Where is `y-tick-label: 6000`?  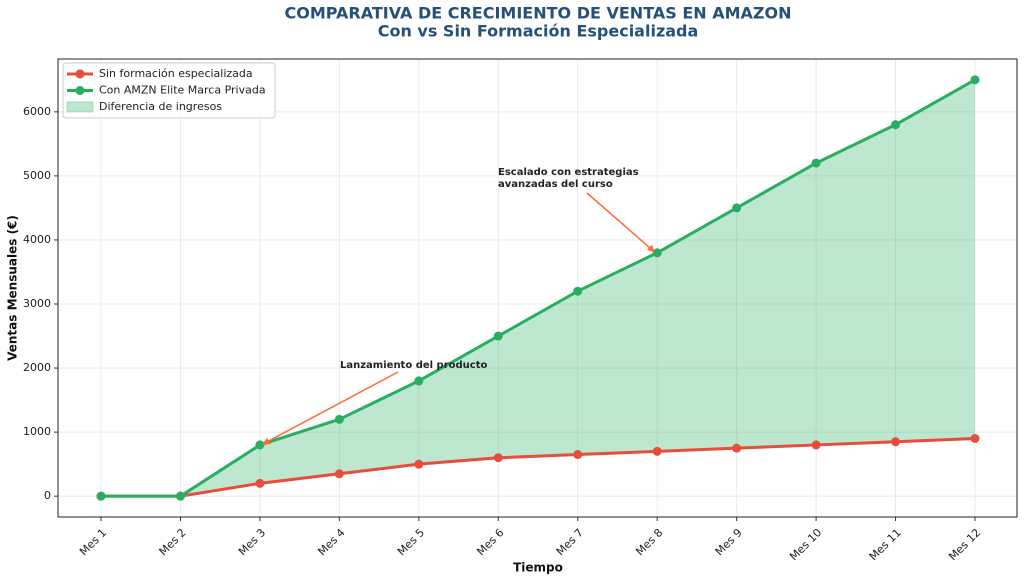
y-tick-label: 6000 is located at coordinates (37, 111).